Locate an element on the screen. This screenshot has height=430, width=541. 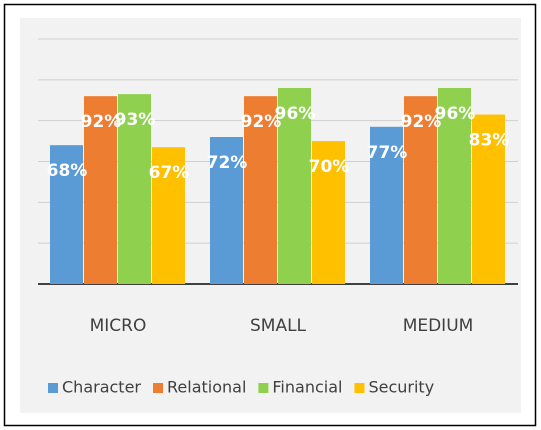
data-label: 68% is located at coordinates (67, 171).